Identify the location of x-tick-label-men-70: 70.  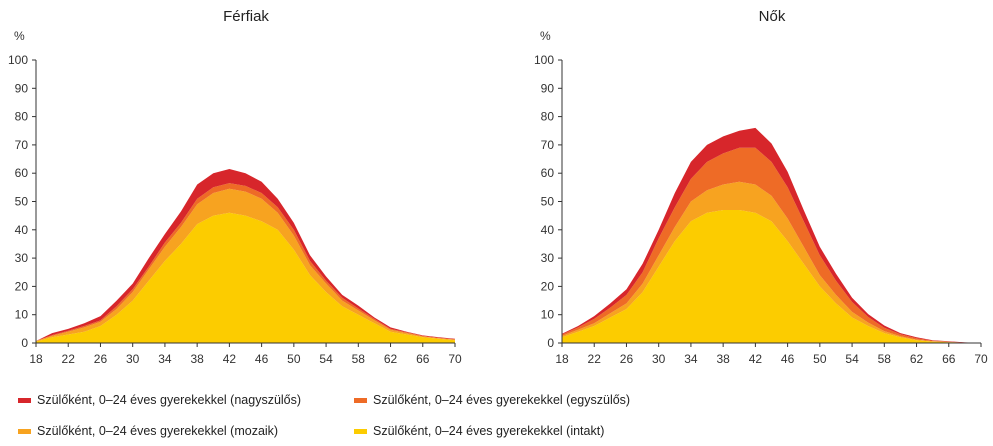
(455, 359).